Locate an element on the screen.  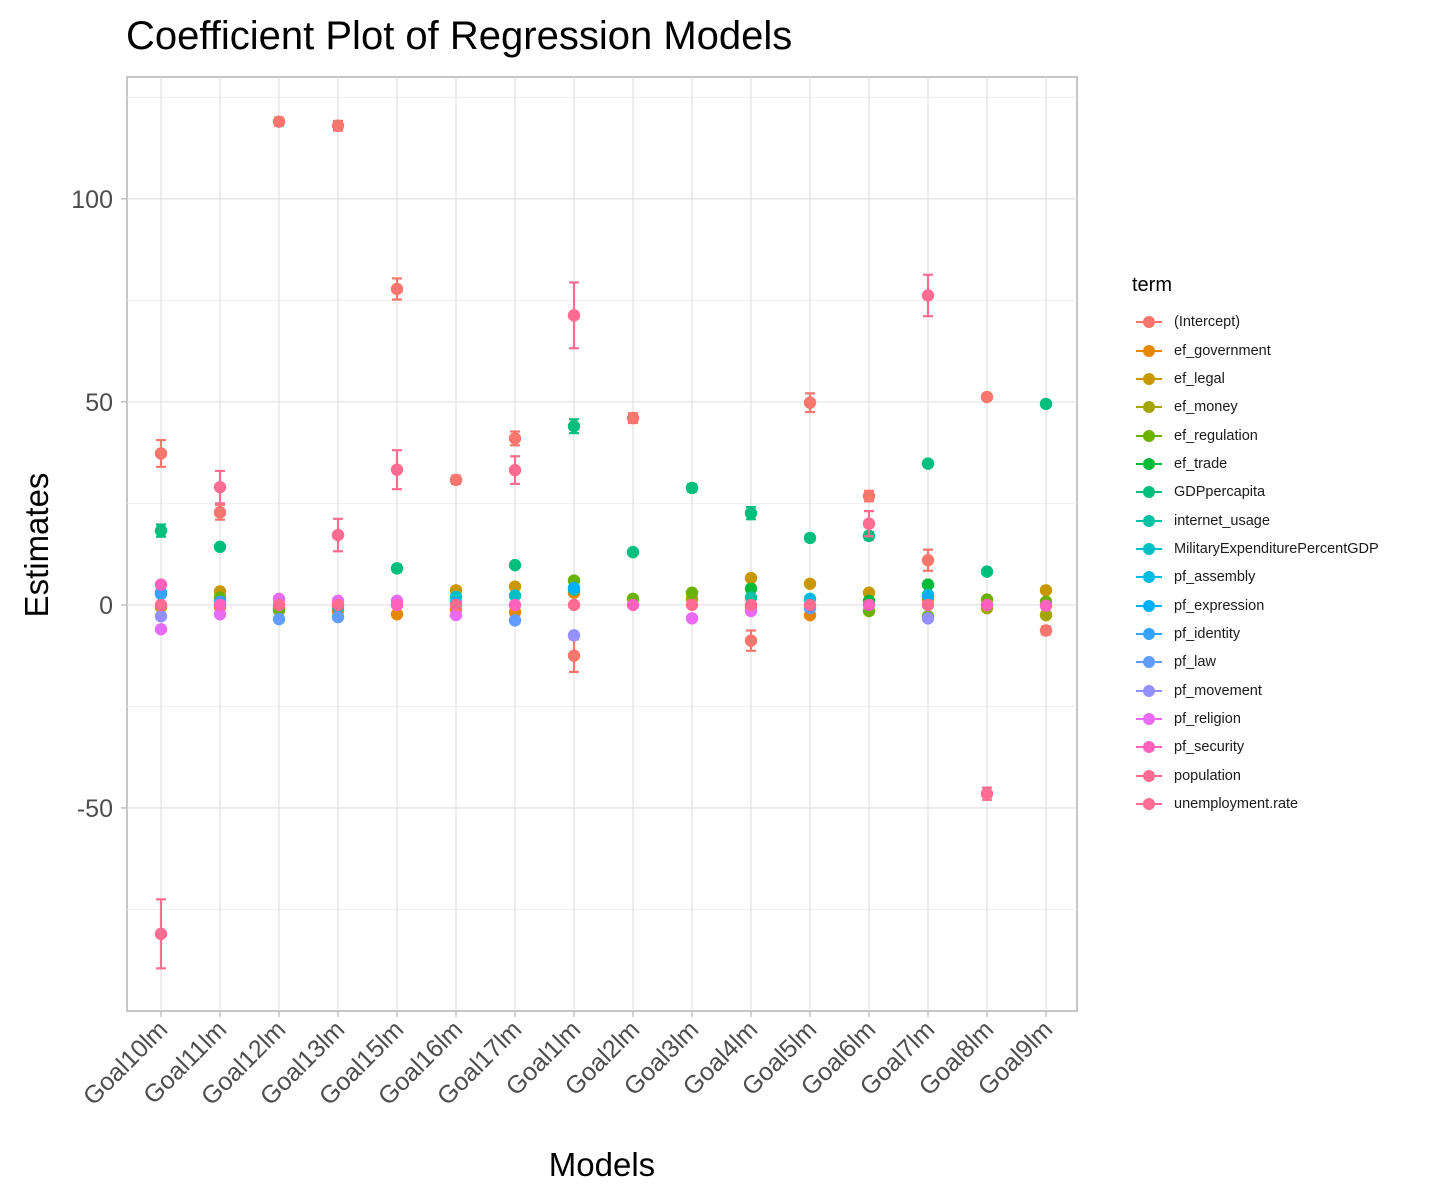
legend-item: ef_trade is located at coordinates (1255, 464).